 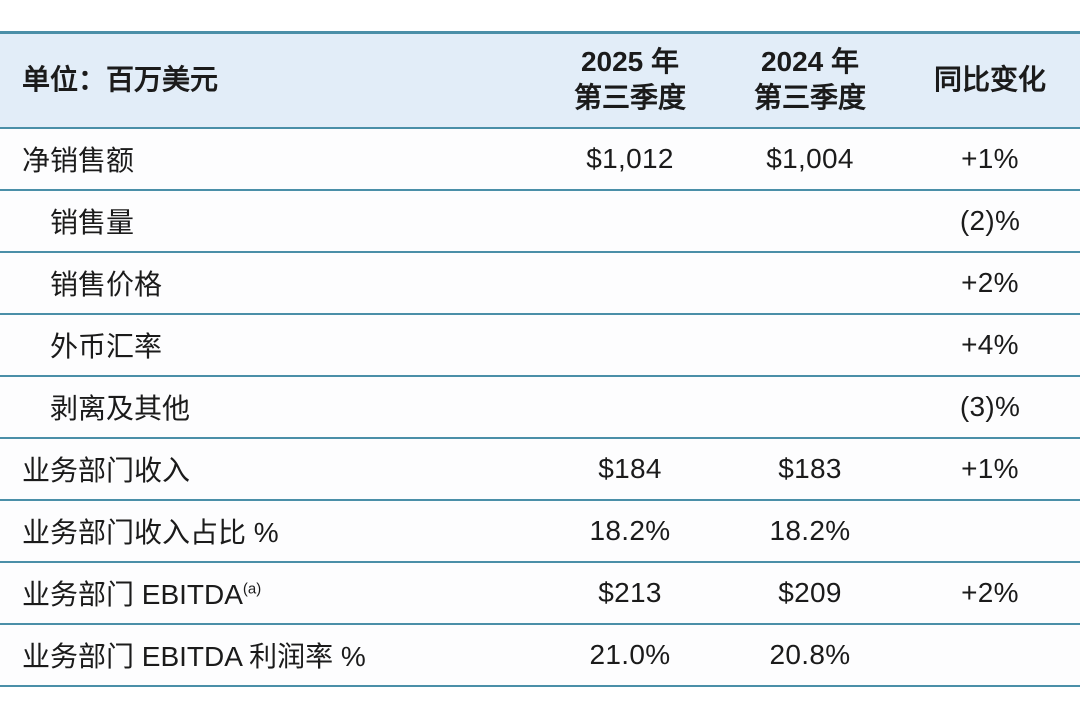 What do you see at coordinates (810, 531) in the screenshot?
I see `cell-q3-2024: 18.2%` at bounding box center [810, 531].